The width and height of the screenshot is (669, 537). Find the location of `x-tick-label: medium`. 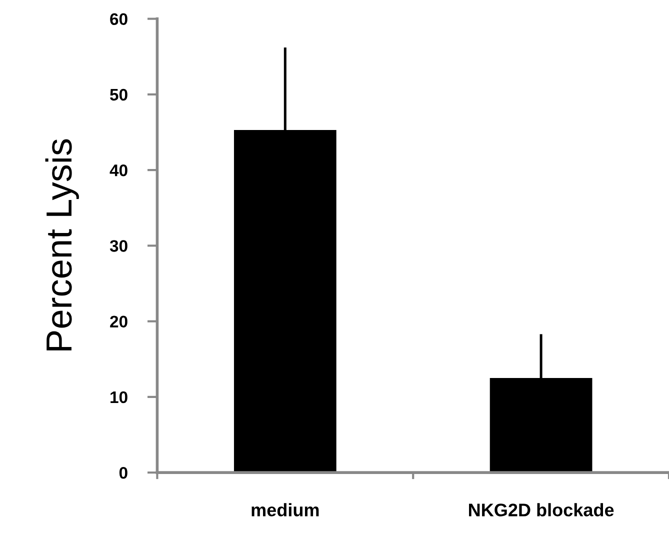

x-tick-label: medium is located at coordinates (285, 509).